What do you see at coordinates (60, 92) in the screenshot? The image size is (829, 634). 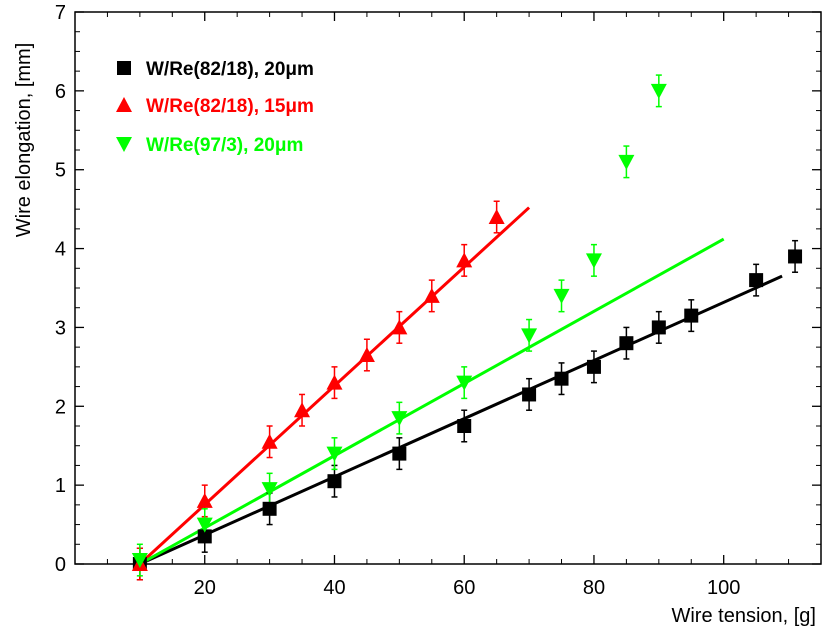 I see `y-tick-label: 6` at bounding box center [60, 92].